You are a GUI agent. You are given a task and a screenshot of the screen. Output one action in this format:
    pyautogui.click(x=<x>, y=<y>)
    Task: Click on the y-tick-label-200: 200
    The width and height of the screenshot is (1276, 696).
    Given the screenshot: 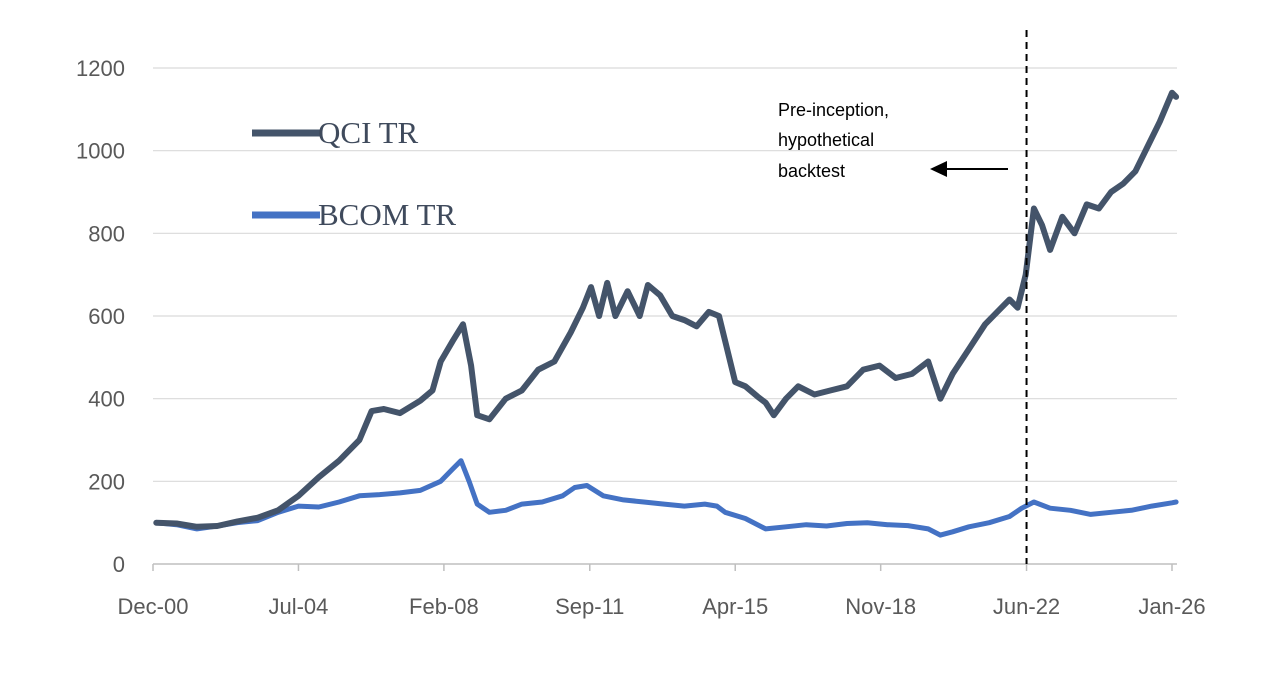 What is the action you would take?
    pyautogui.click(x=106, y=481)
    